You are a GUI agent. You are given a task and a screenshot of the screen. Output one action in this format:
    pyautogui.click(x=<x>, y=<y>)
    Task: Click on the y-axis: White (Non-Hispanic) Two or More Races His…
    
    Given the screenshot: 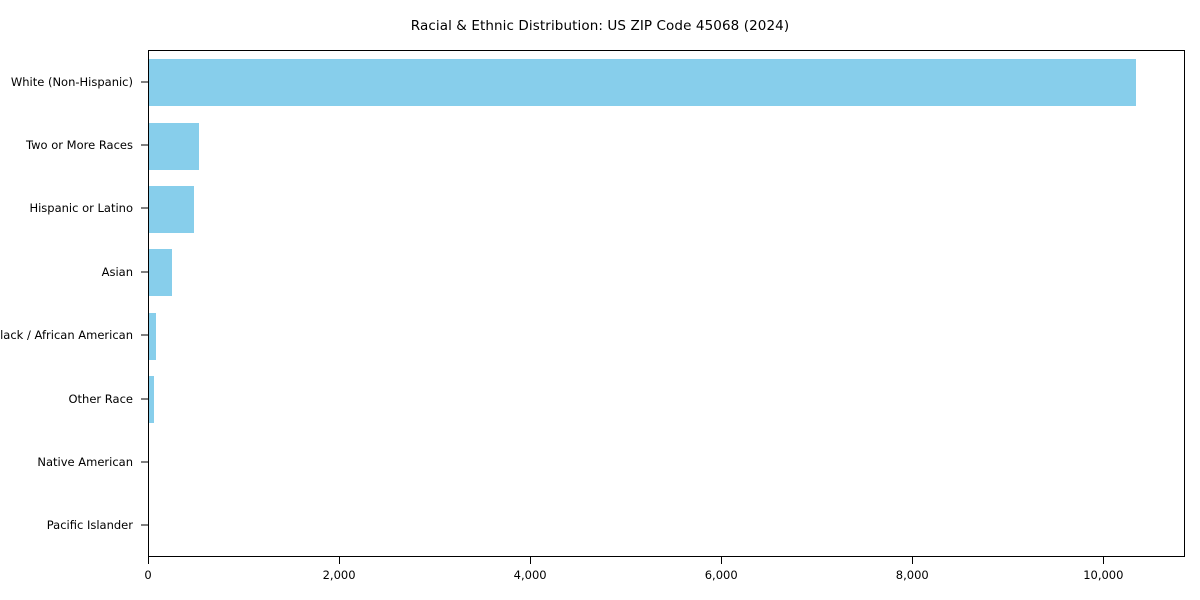 What is the action you would take?
    pyautogui.click(x=74, y=303)
    